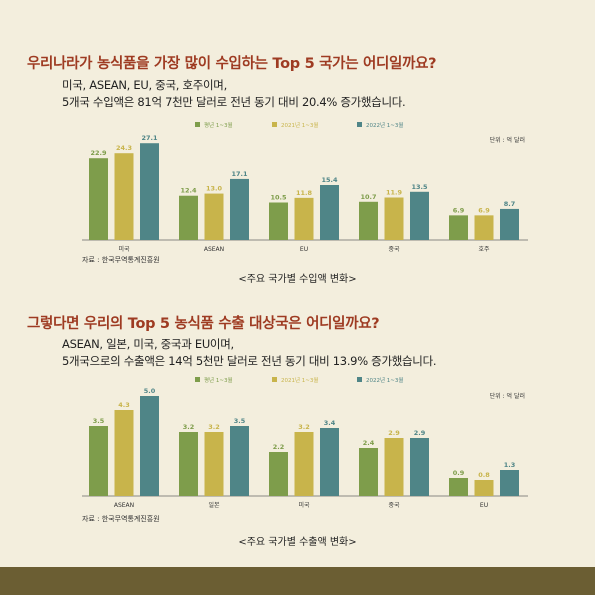 The height and width of the screenshot is (595, 595). What do you see at coordinates (188, 191) in the screenshot?
I see `bar-value-label: 12.4` at bounding box center [188, 191].